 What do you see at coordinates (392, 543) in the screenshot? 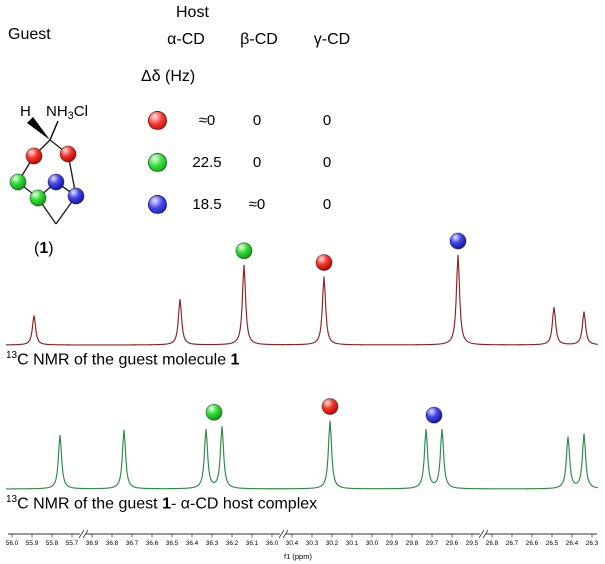
I see `axis-tick-label: 29.9` at bounding box center [392, 543].